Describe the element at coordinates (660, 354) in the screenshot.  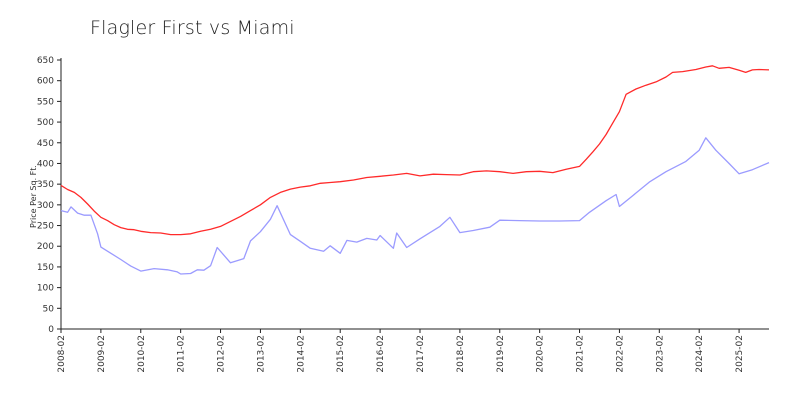
I see `x-tick-label: 2023-02` at that location.